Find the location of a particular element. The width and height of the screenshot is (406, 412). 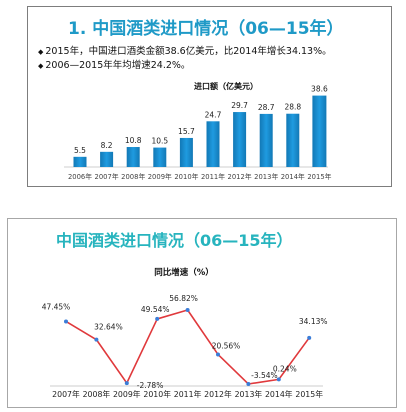

bar-value-label: 10.5 is located at coordinates (159, 141).